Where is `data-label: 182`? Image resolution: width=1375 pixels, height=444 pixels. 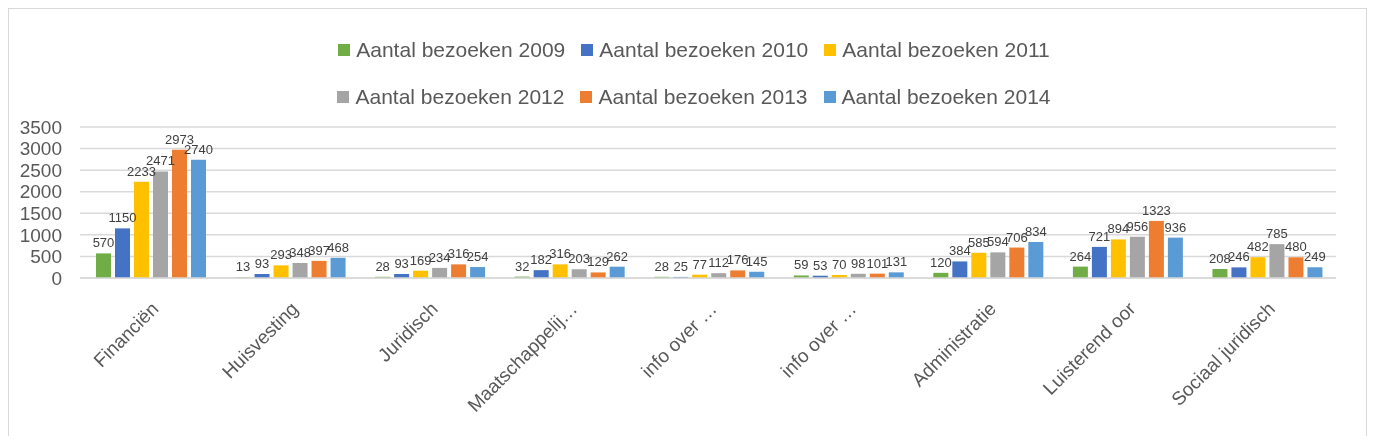
data-label: 182 is located at coordinates (541, 260).